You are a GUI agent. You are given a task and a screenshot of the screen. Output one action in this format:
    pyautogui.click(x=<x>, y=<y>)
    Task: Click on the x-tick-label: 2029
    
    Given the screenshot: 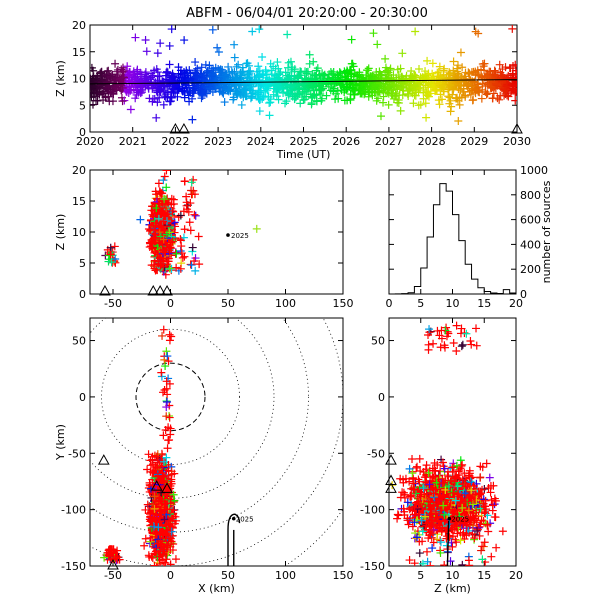 What is the action you would take?
    pyautogui.click(x=474, y=141)
    